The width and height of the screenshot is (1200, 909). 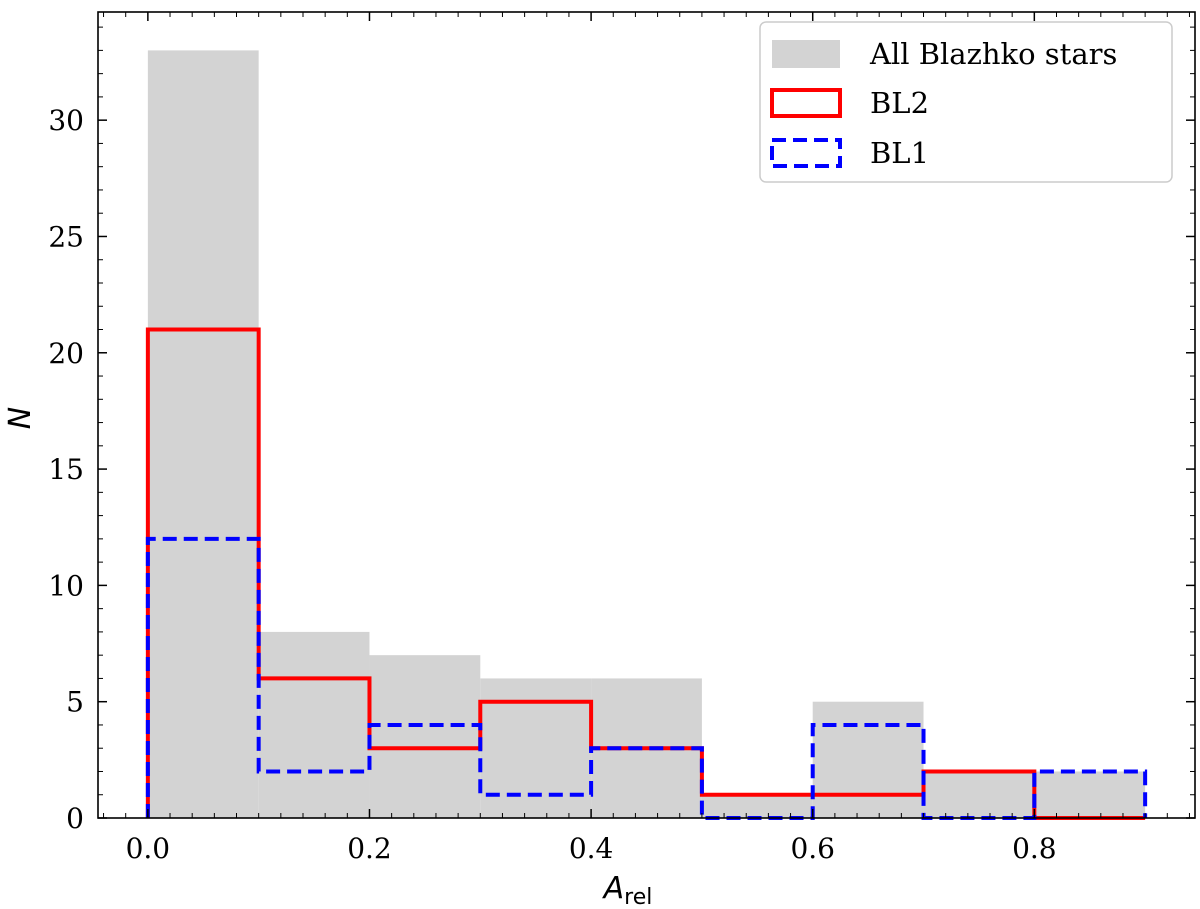 What do you see at coordinates (148, 848) in the screenshot?
I see `x-tick-label: 0.0` at bounding box center [148, 848].